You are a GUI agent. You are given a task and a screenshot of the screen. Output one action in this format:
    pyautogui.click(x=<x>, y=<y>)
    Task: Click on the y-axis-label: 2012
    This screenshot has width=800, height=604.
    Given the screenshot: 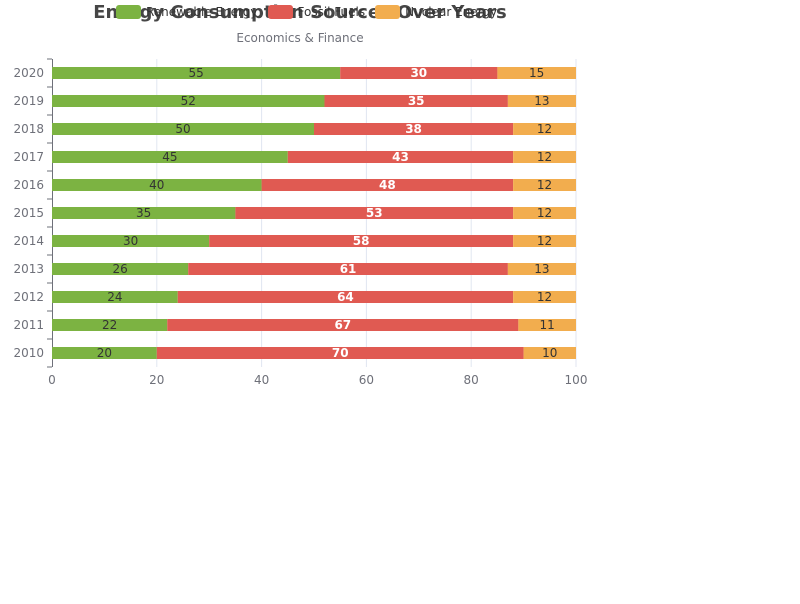 What is the action you would take?
    pyautogui.click(x=28, y=297)
    